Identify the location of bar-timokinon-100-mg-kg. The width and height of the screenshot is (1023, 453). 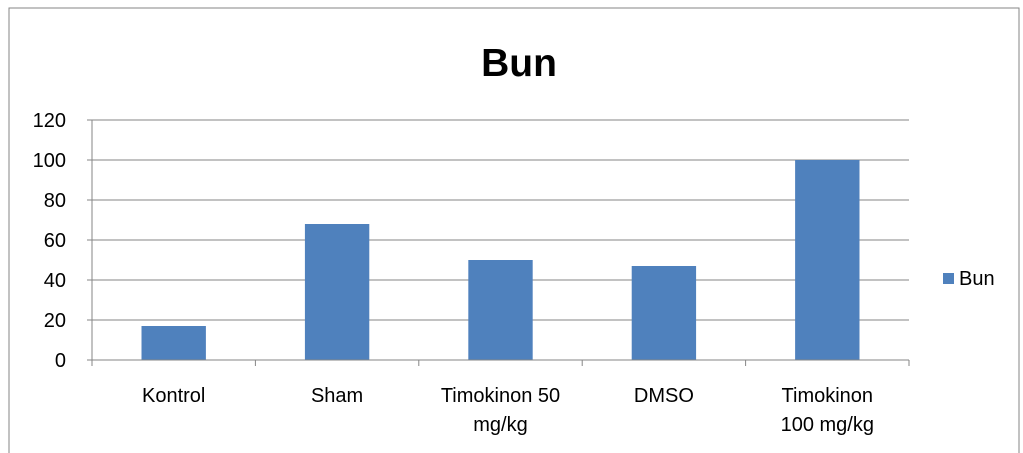
(827, 260).